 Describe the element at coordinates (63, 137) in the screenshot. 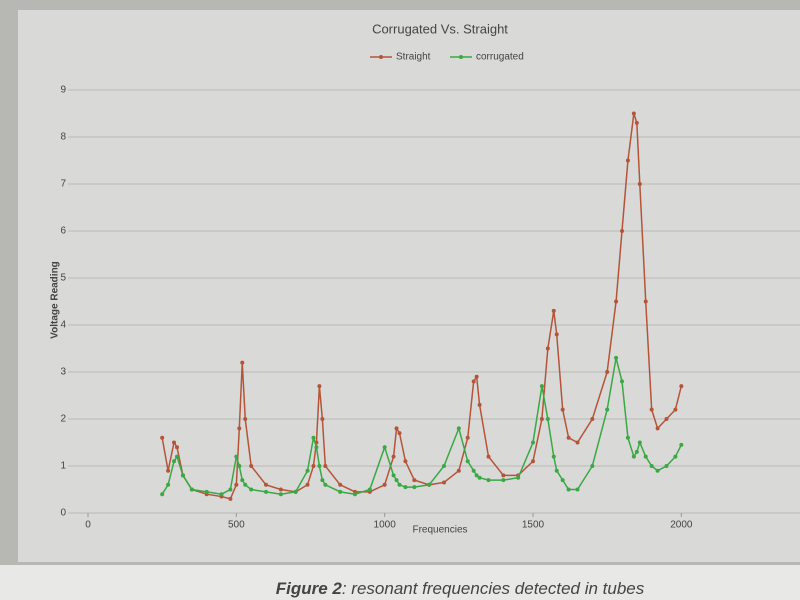

I see `y-tick-label: 8` at that location.